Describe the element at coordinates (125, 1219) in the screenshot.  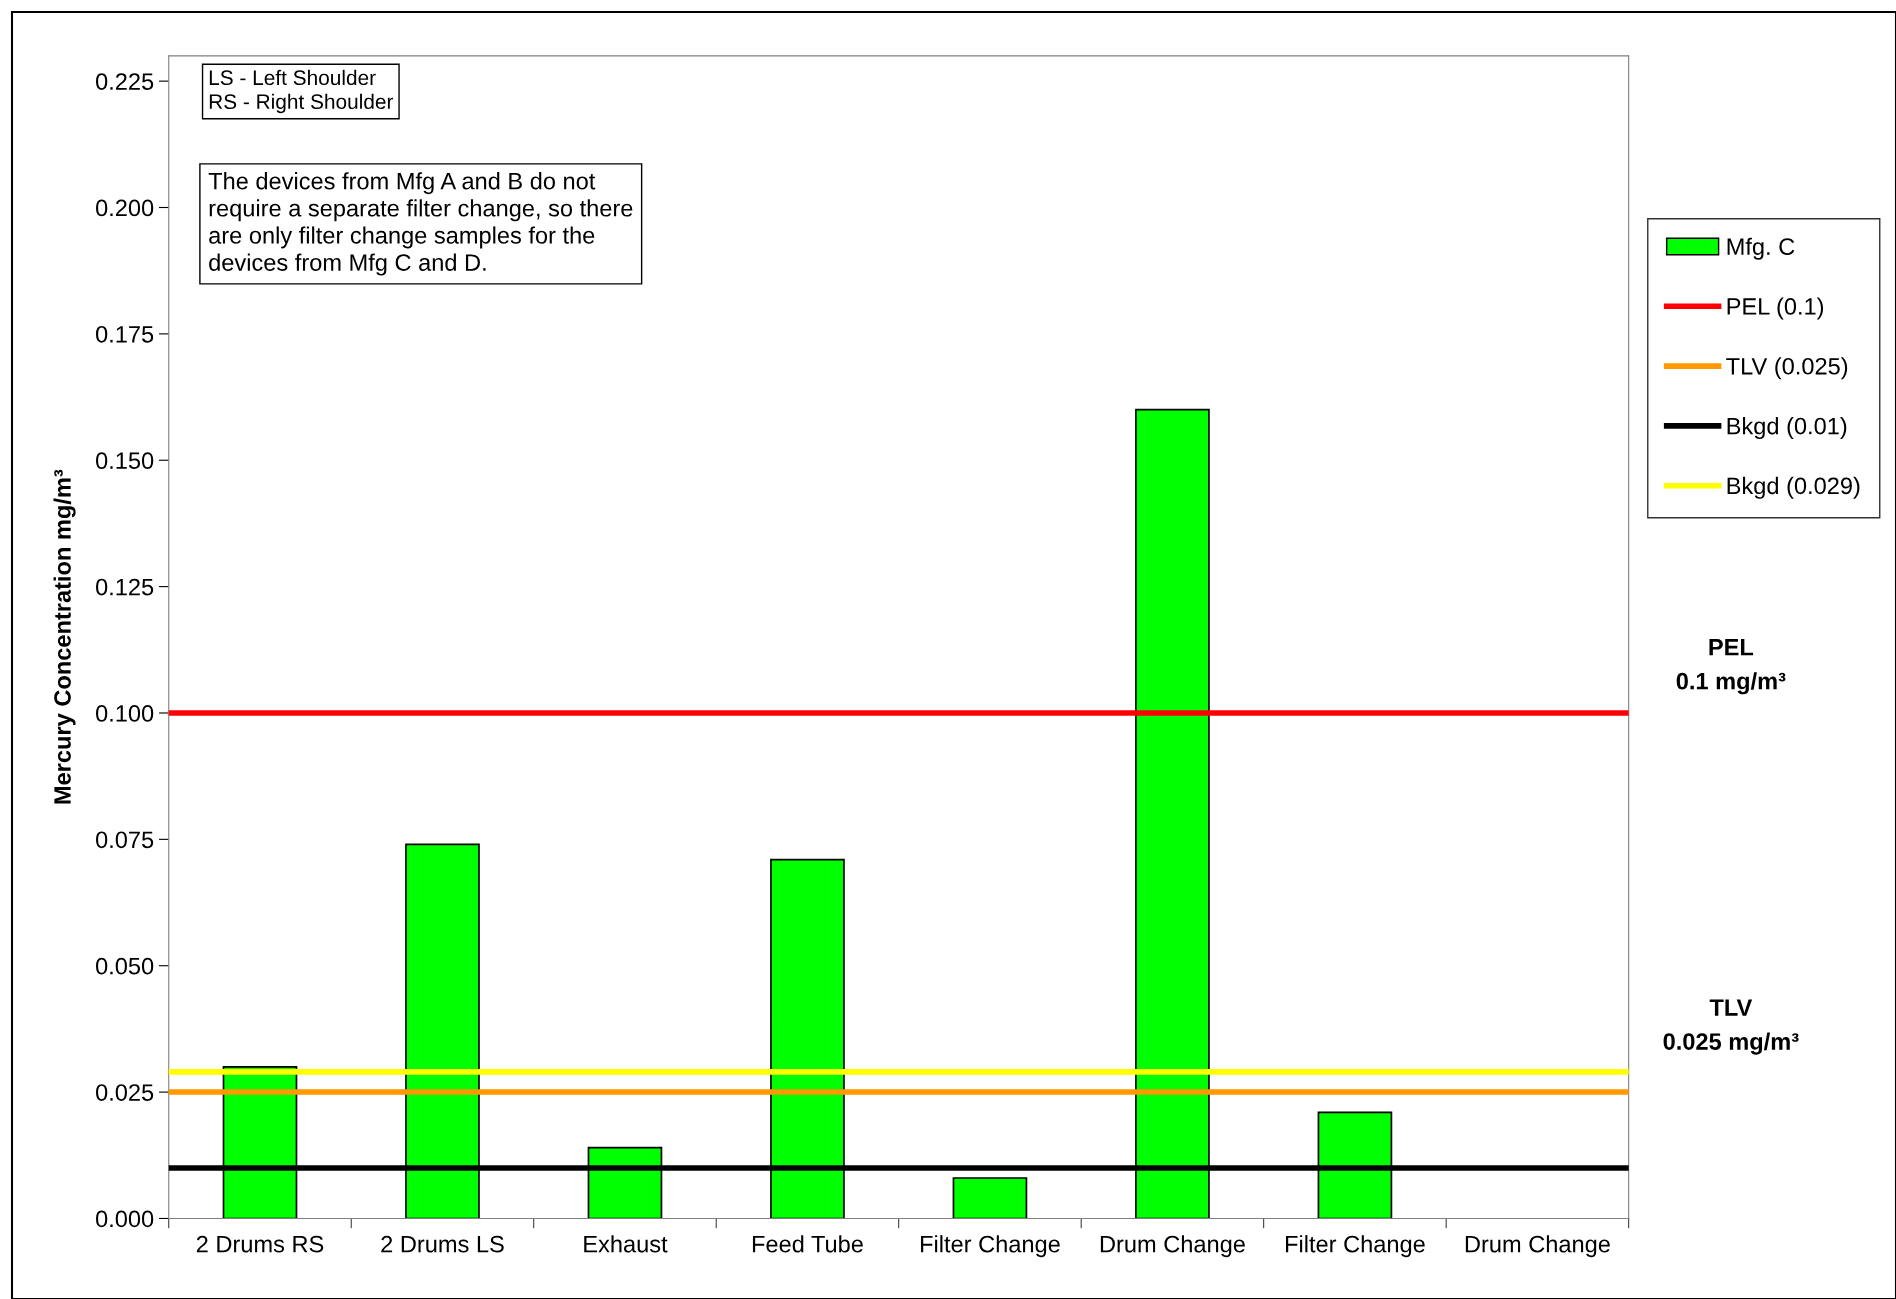
I see `y-tick-label: 0.000` at that location.